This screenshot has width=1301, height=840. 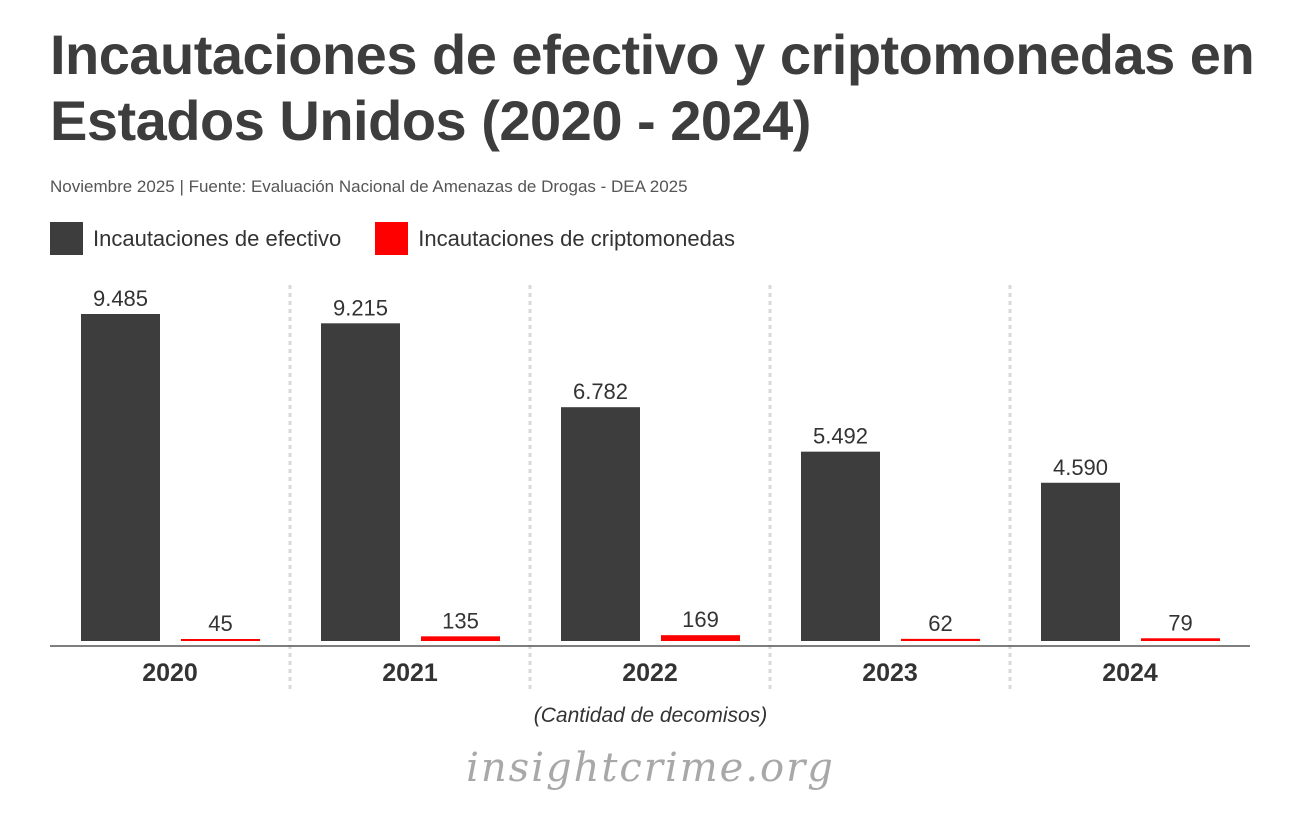 What do you see at coordinates (577, 238) in the screenshot?
I see `legend-label-crypto: Incautaciones de criptomonedas` at bounding box center [577, 238].